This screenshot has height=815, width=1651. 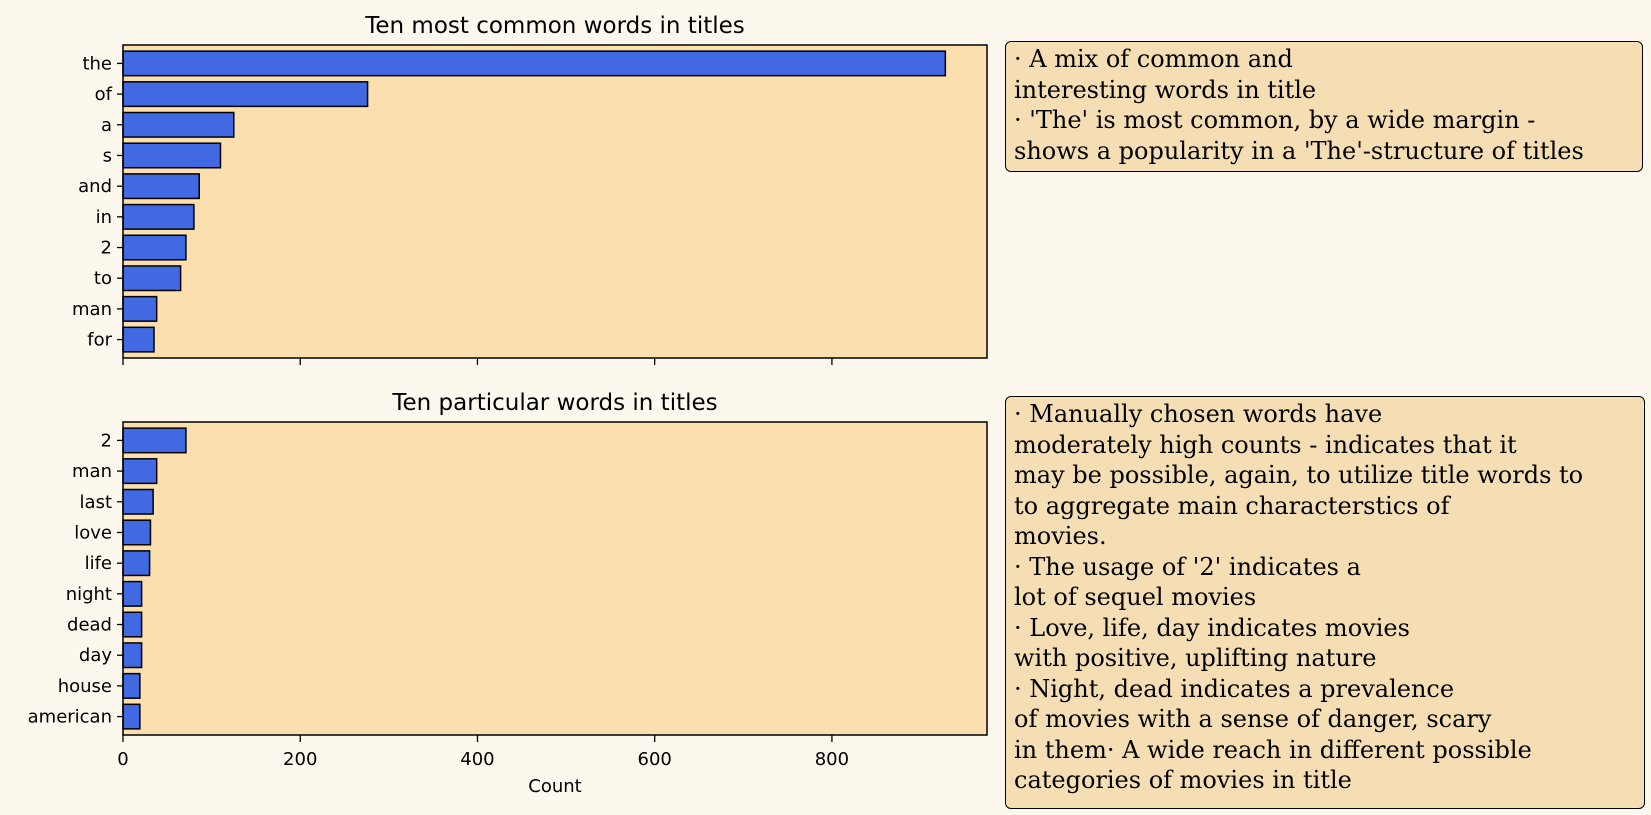 I want to click on annotation-line: of movies with a sense of danger, scary, so click(x=1253, y=719).